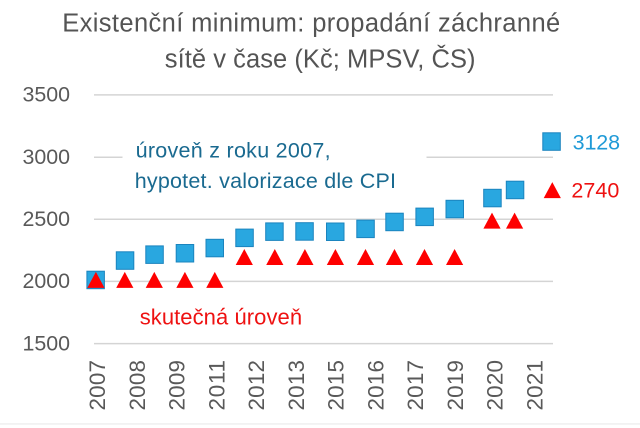 The width and height of the screenshot is (640, 428). I want to click on svg-text:Existenční minimum: propadání: Existenční minimum: propadání záchranné, so click(311, 23).